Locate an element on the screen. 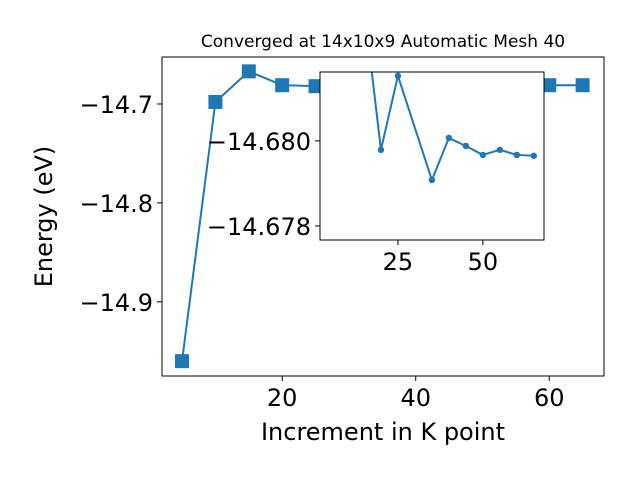 The image size is (640, 480). plot-area is located at coordinates (449, 93).